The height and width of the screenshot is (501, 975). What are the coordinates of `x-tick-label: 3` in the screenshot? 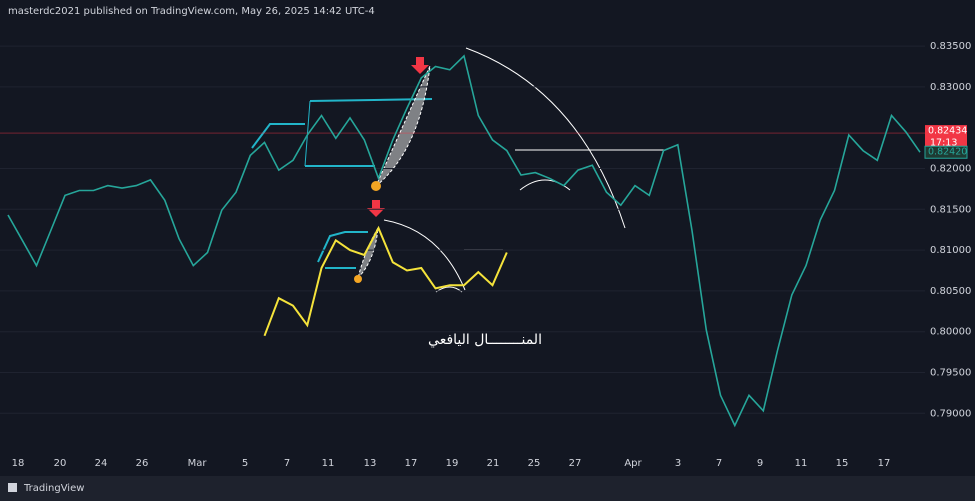 It's located at (678, 463).